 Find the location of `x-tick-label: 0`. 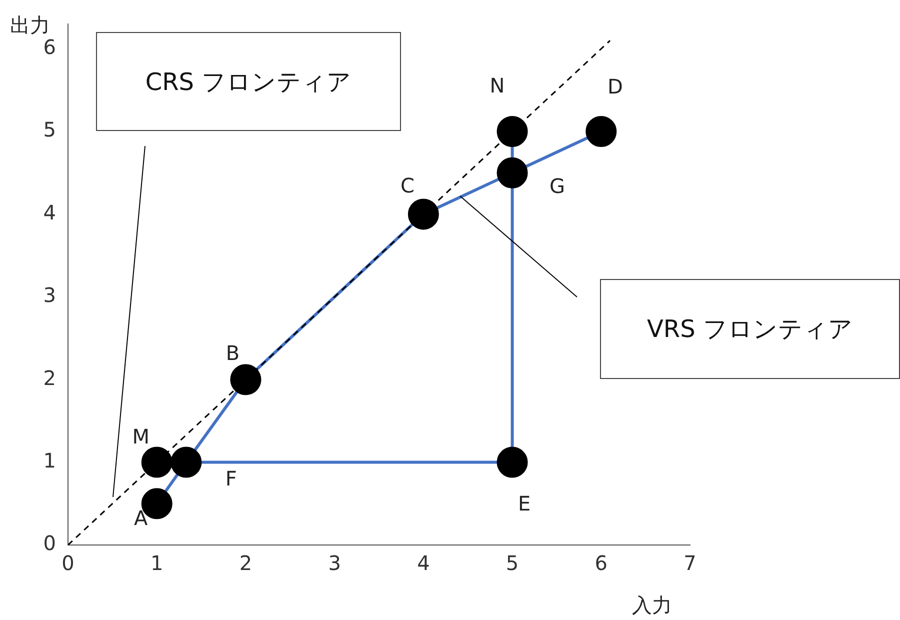

x-tick-label: 0 is located at coordinates (68, 563).